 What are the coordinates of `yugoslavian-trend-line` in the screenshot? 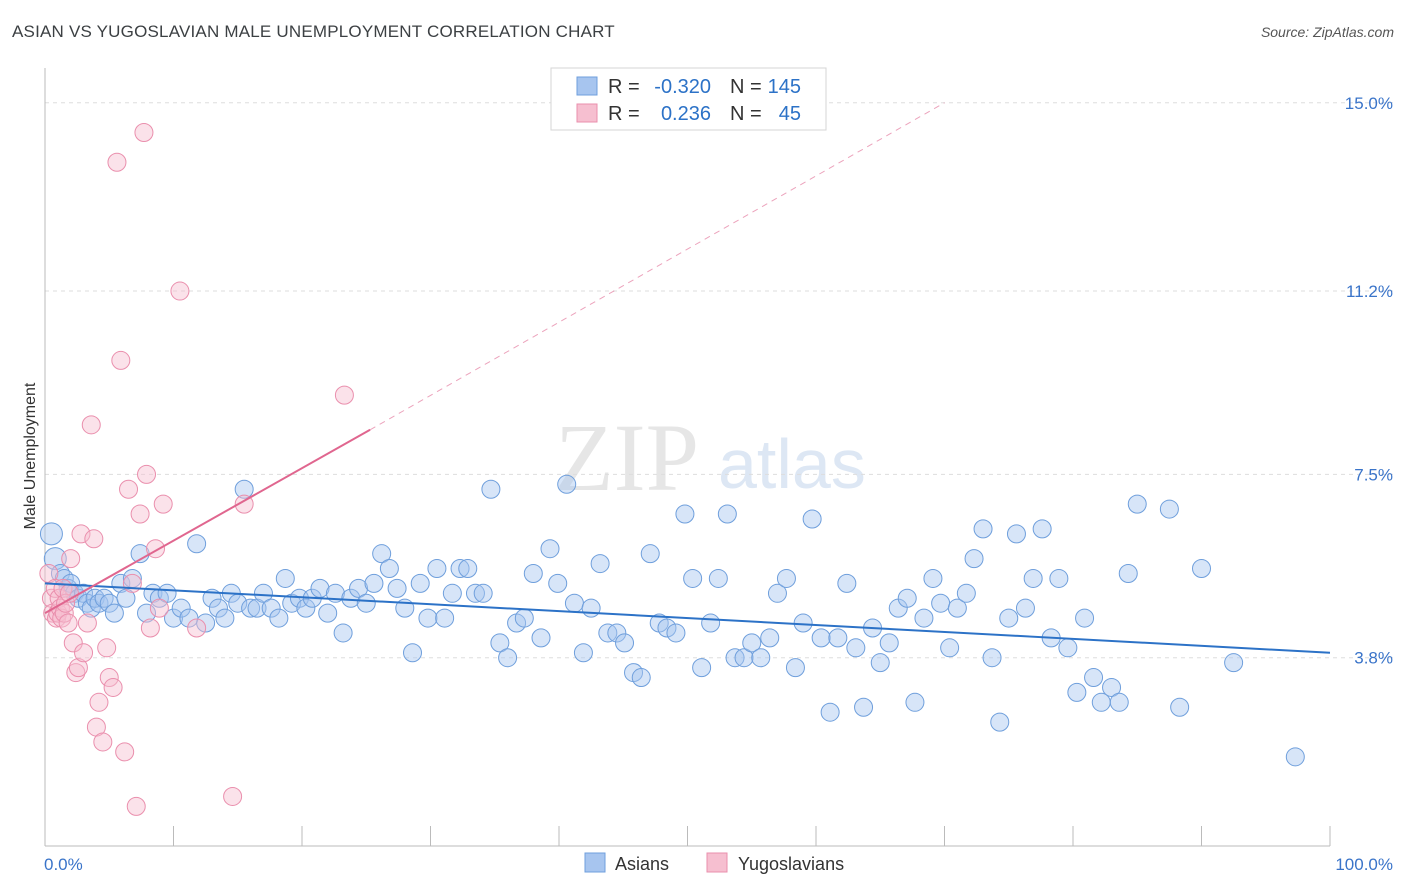 It's located at (207, 521).